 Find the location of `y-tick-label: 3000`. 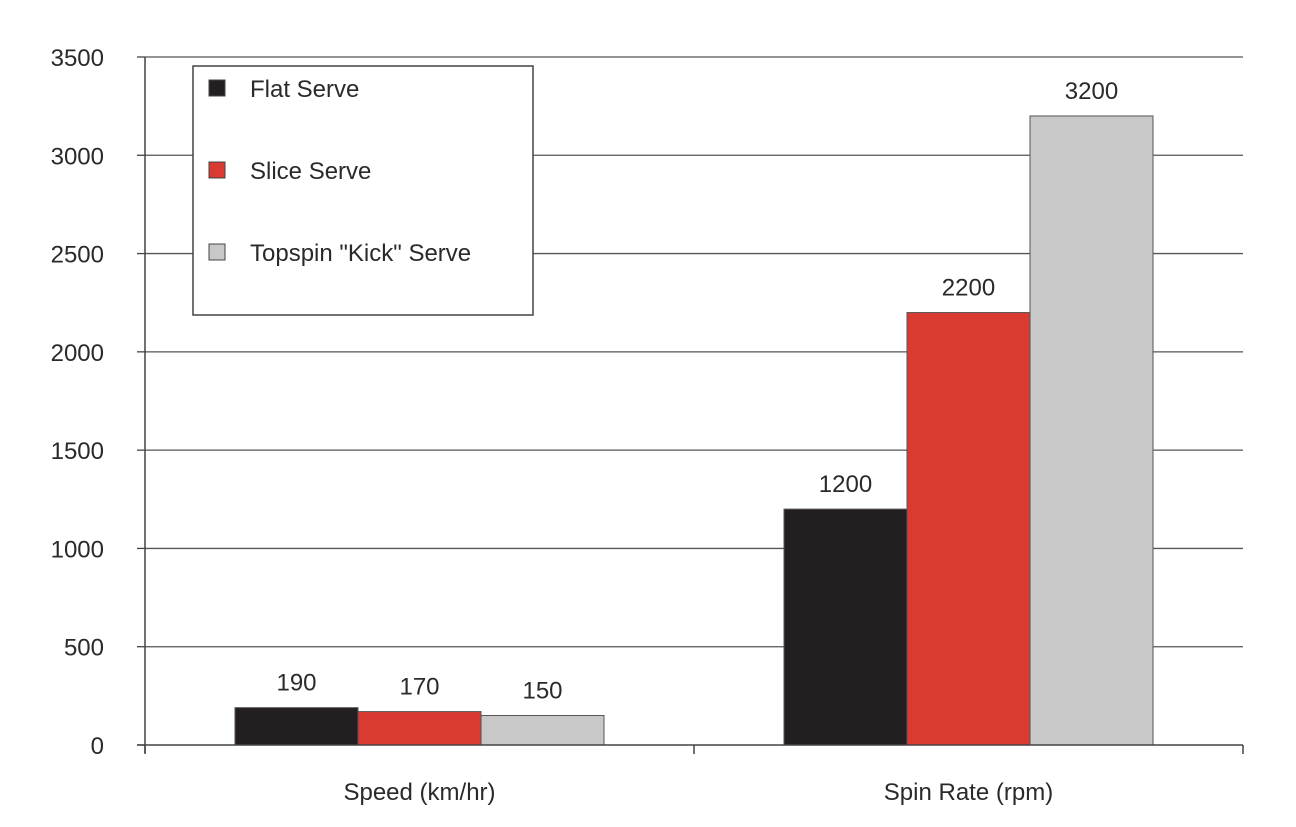

y-tick-label: 3000 is located at coordinates (77, 156).